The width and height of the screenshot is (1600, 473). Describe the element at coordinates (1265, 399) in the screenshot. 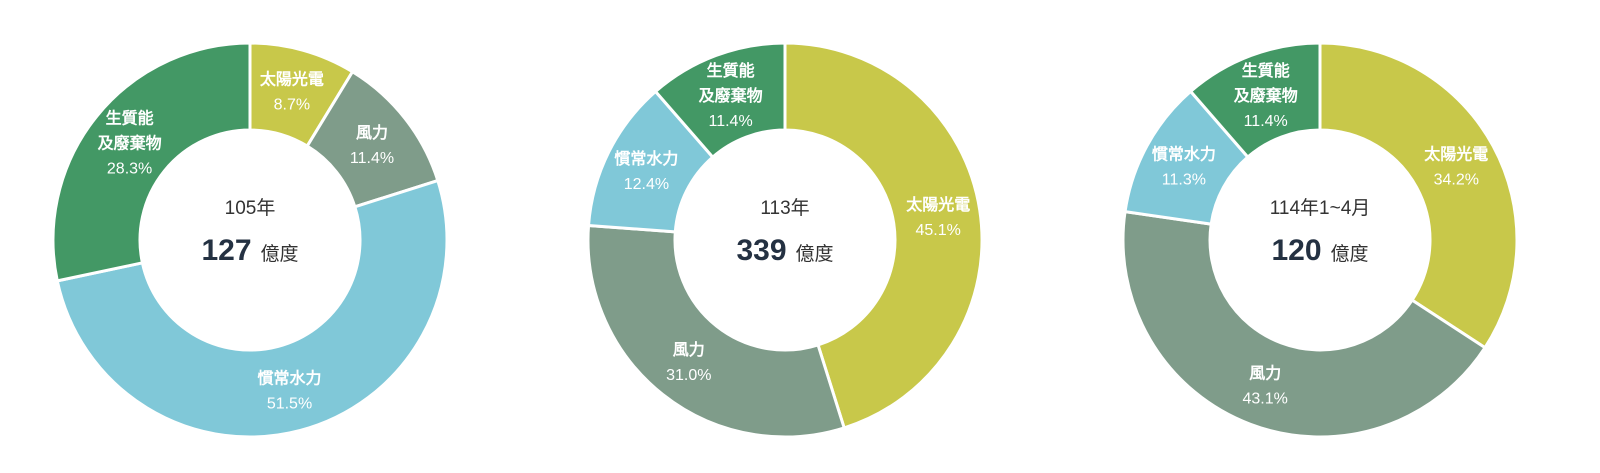

I see `slice-percent: 43.1%` at that location.